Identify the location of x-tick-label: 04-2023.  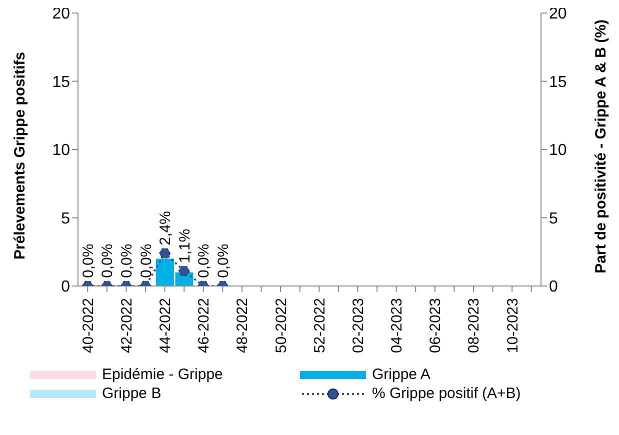
(397, 326).